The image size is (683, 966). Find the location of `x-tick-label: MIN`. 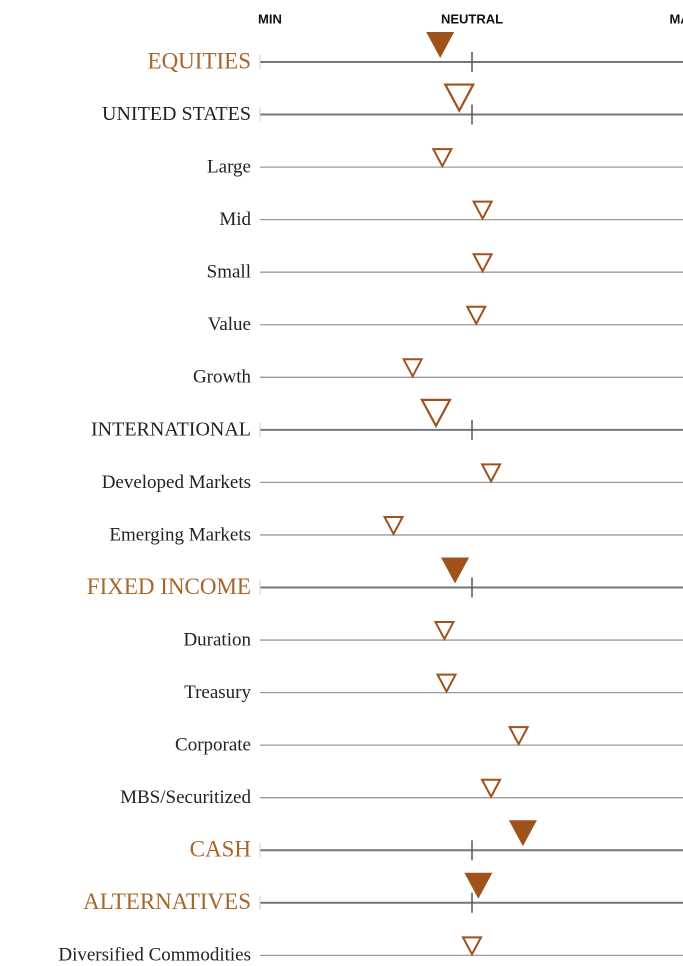

x-tick-label: MIN is located at coordinates (270, 18).